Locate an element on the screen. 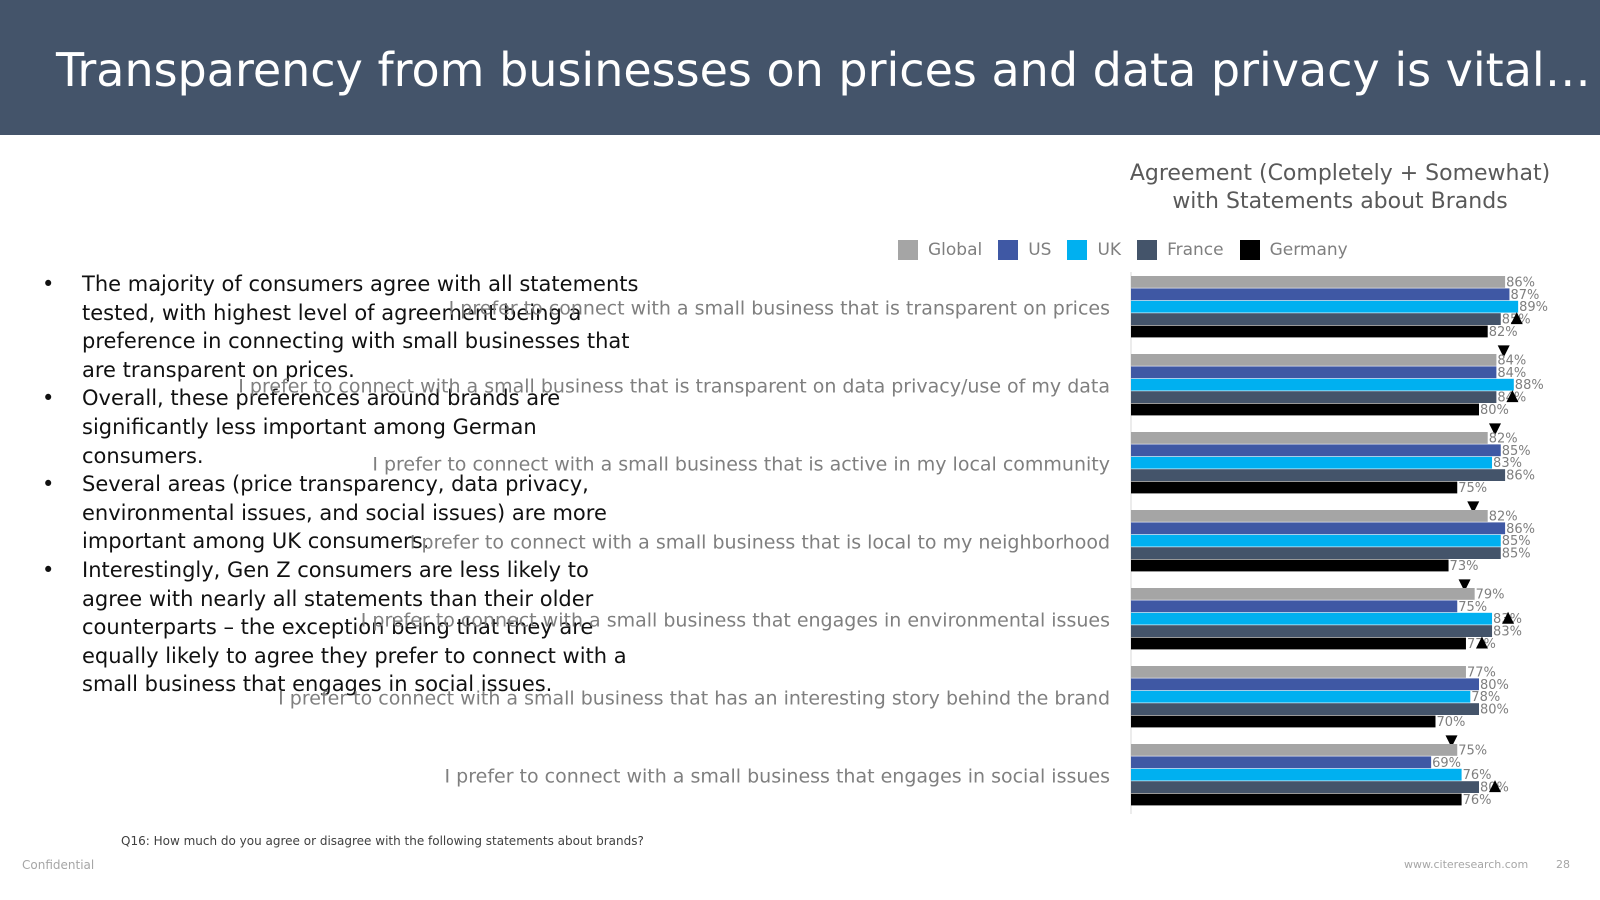  legend-label: Germany is located at coordinates (1308, 250).